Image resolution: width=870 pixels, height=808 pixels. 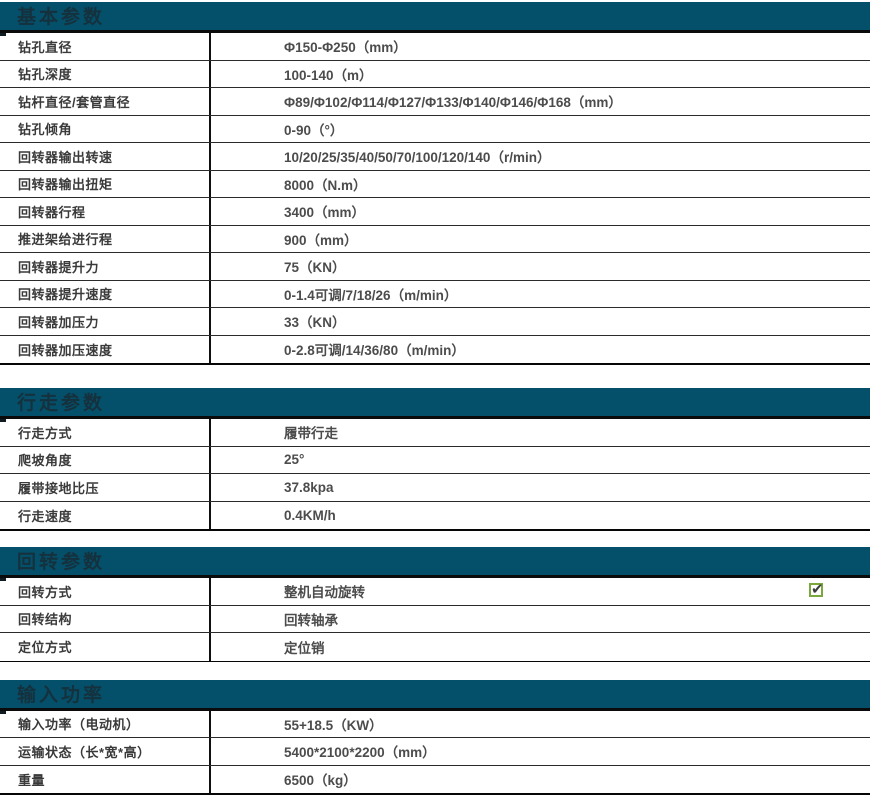 I want to click on spec-value-cell: 25°, so click(x=540, y=460).